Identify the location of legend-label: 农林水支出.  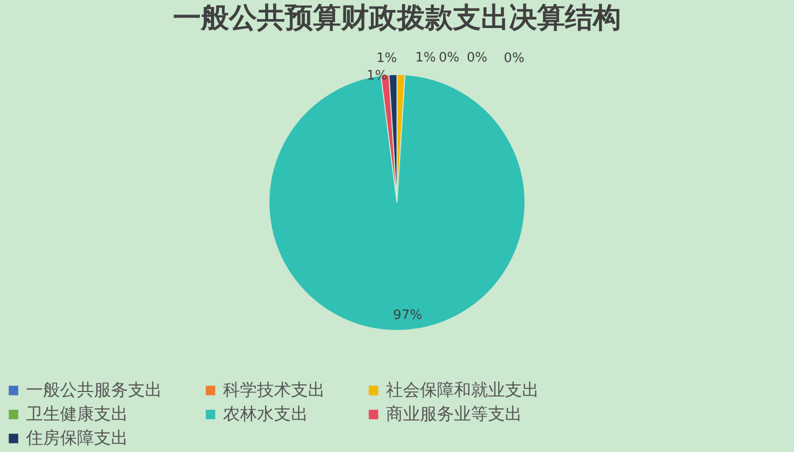
(265, 414).